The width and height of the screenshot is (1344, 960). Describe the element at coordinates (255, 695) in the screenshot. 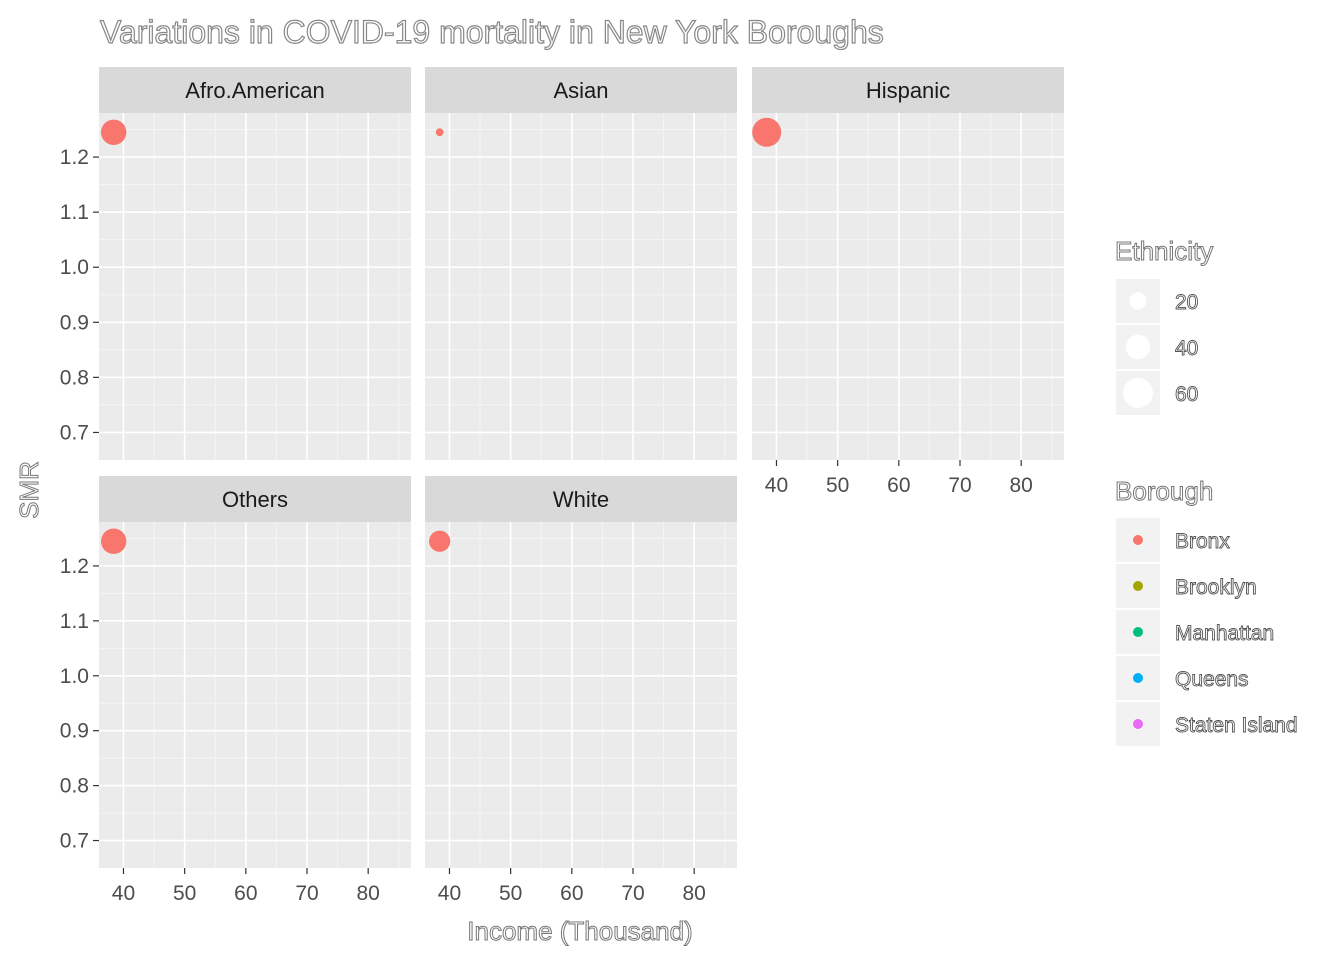

I see `panel-background-others` at that location.